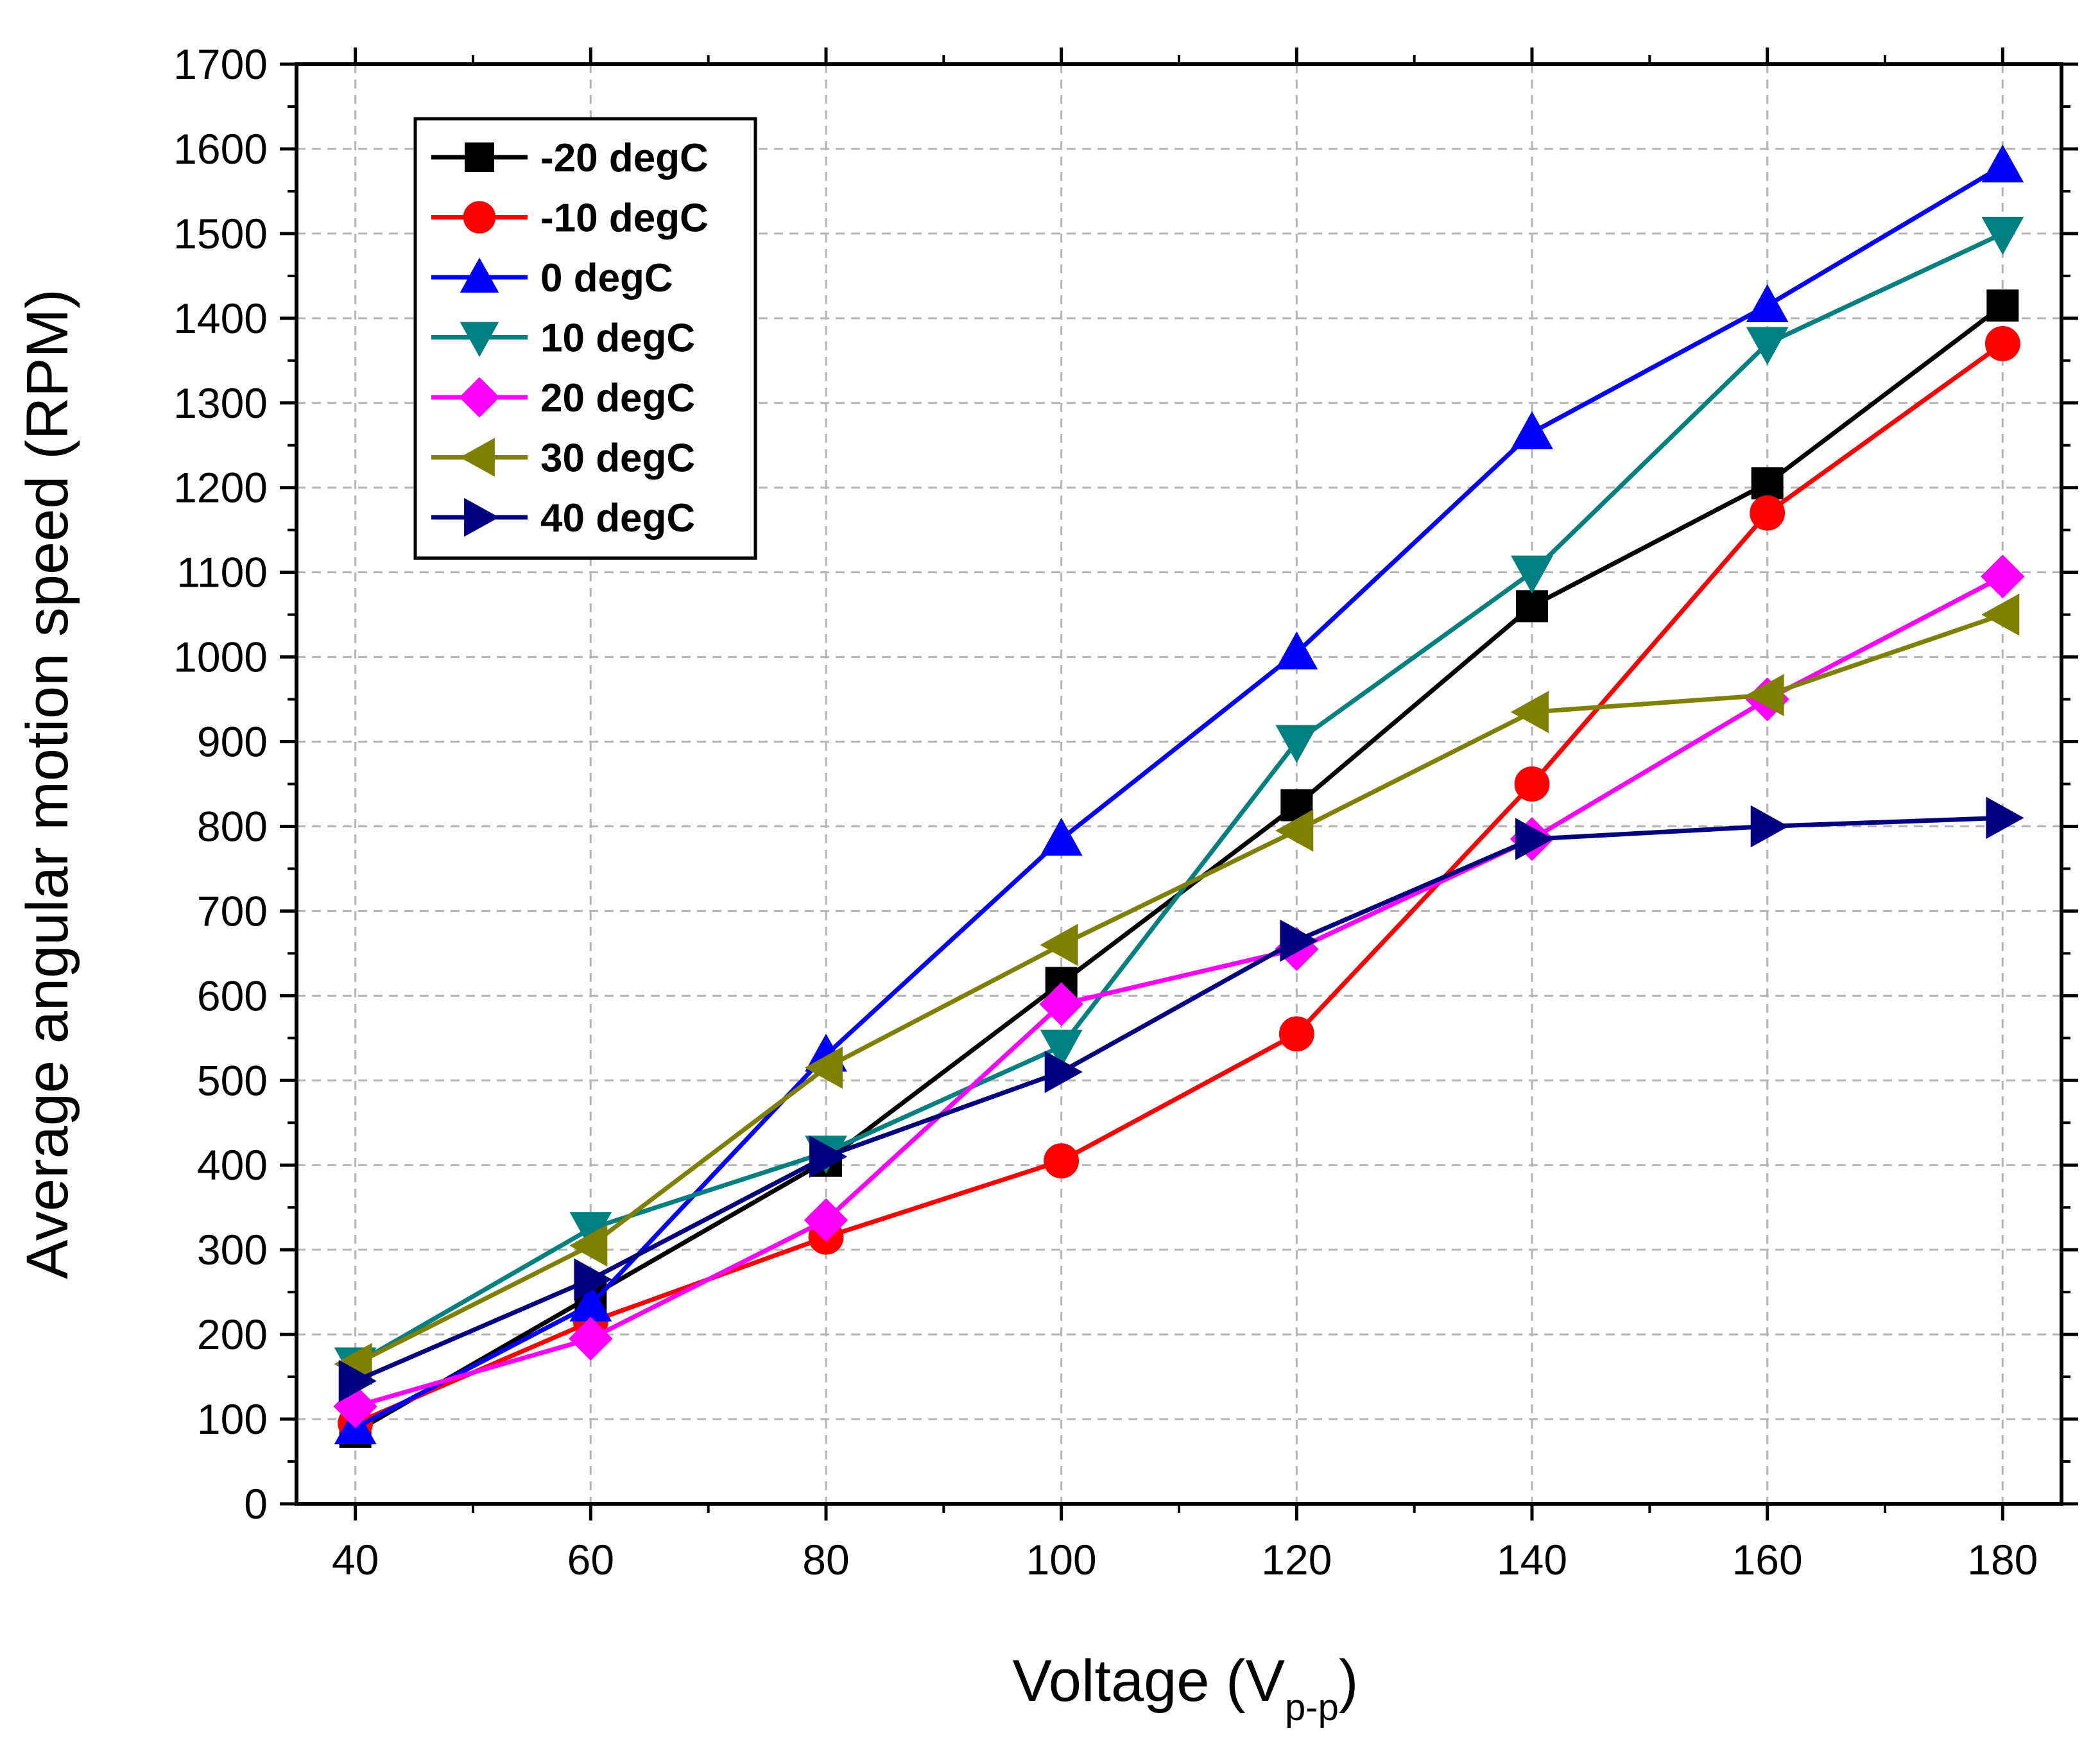 This screenshot has width=2100, height=1749. What do you see at coordinates (232, 742) in the screenshot?
I see `y-tick-label: 900` at bounding box center [232, 742].